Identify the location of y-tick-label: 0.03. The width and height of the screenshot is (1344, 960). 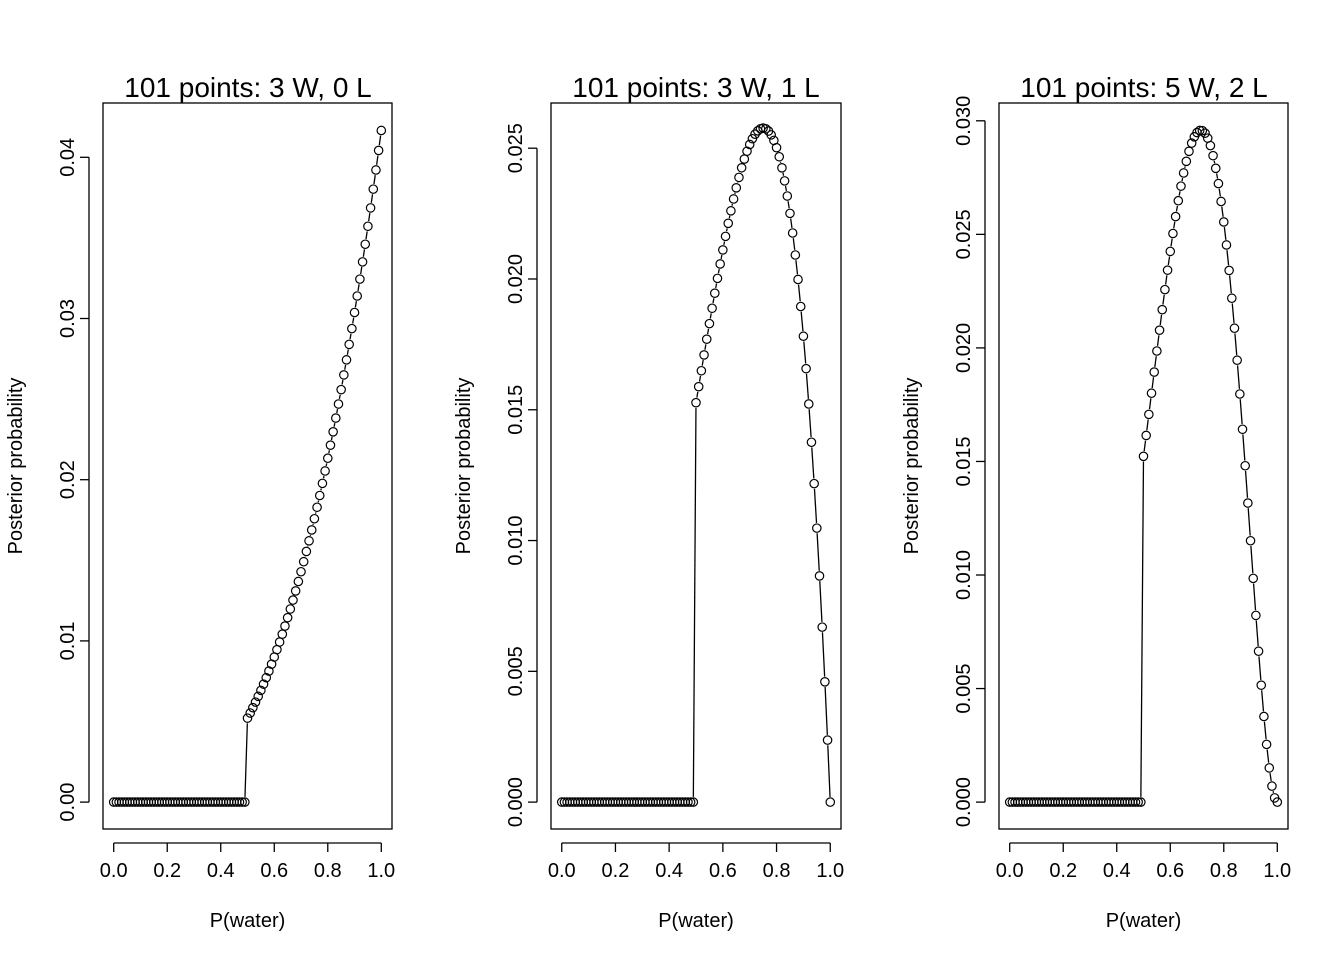
(68, 318).